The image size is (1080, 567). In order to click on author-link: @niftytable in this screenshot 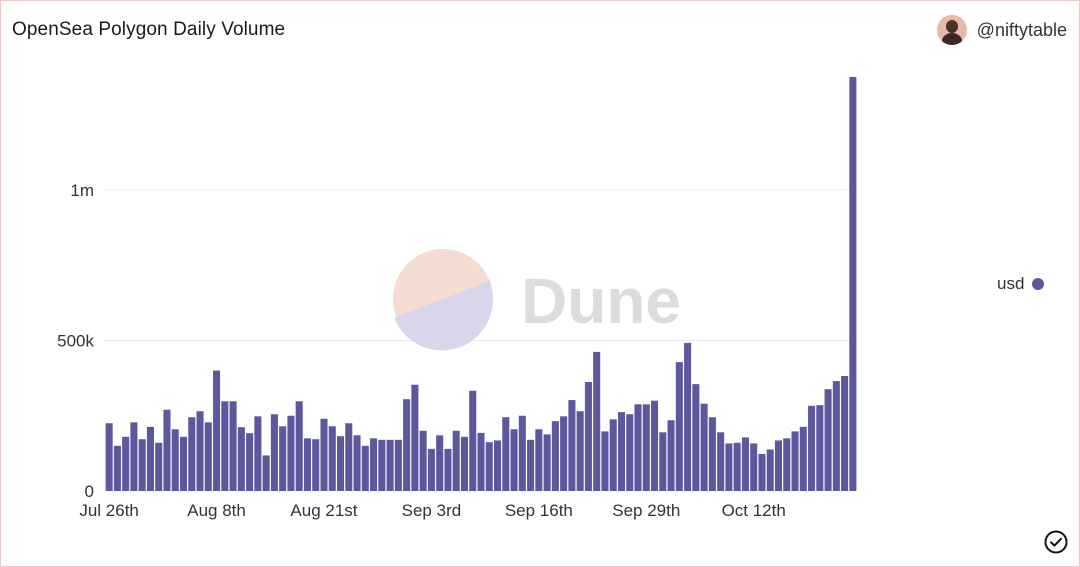, I will do `click(1001, 30)`.